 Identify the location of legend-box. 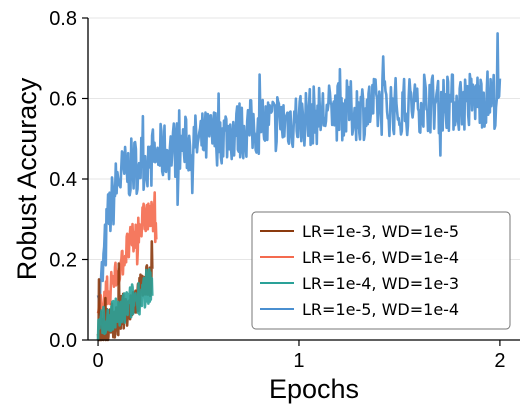
(381, 270).